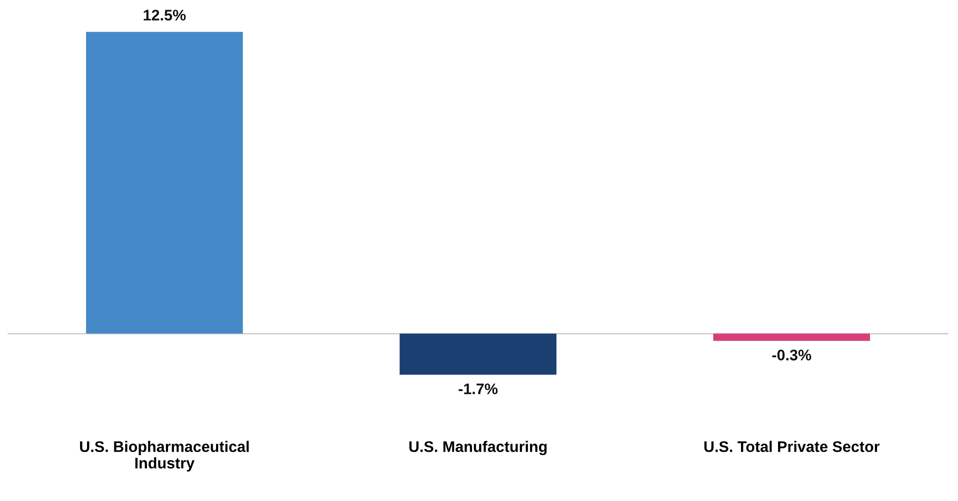  Describe the element at coordinates (792, 446) in the screenshot. I see `x-tick-label: U.S. Total Private Sector` at that location.